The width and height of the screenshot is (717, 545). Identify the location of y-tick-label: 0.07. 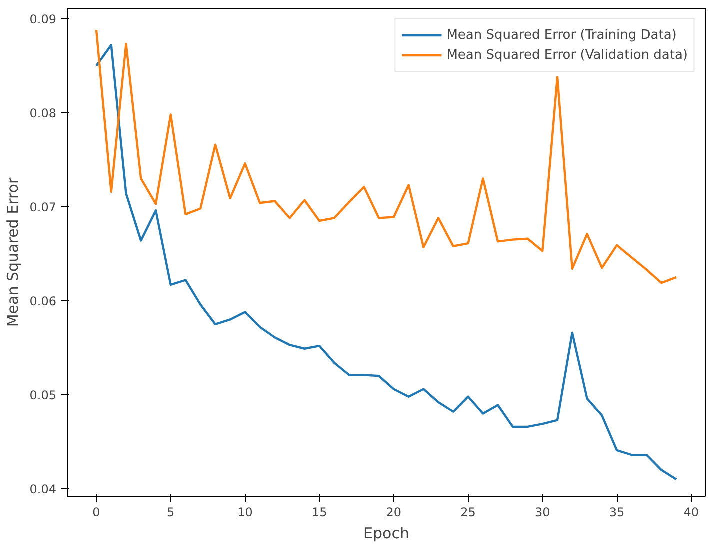
(43, 207).